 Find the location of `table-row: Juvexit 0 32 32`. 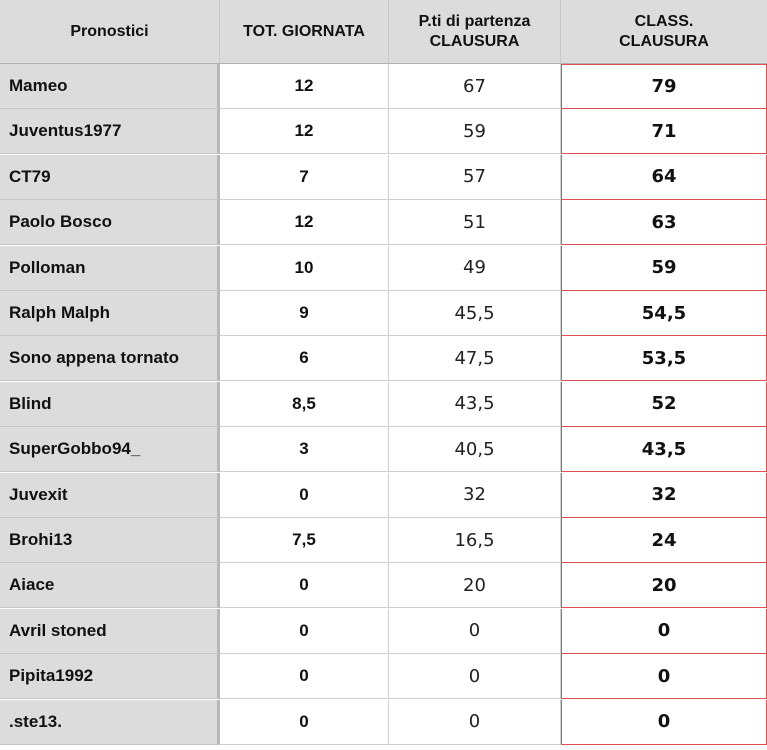

table-row: Juvexit 0 32 32 is located at coordinates (383, 495).